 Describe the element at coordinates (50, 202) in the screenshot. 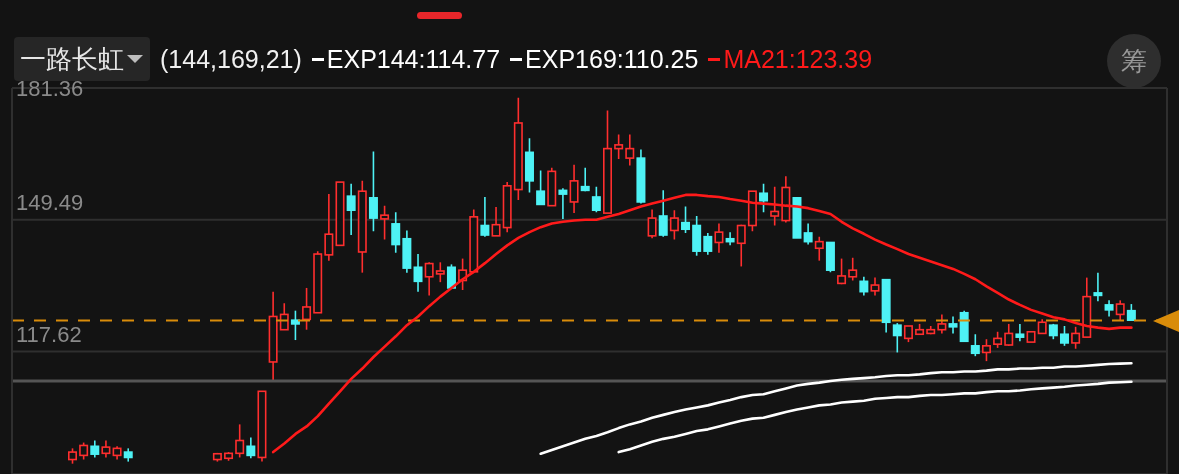

I see `y-tick-label: 149.49` at that location.